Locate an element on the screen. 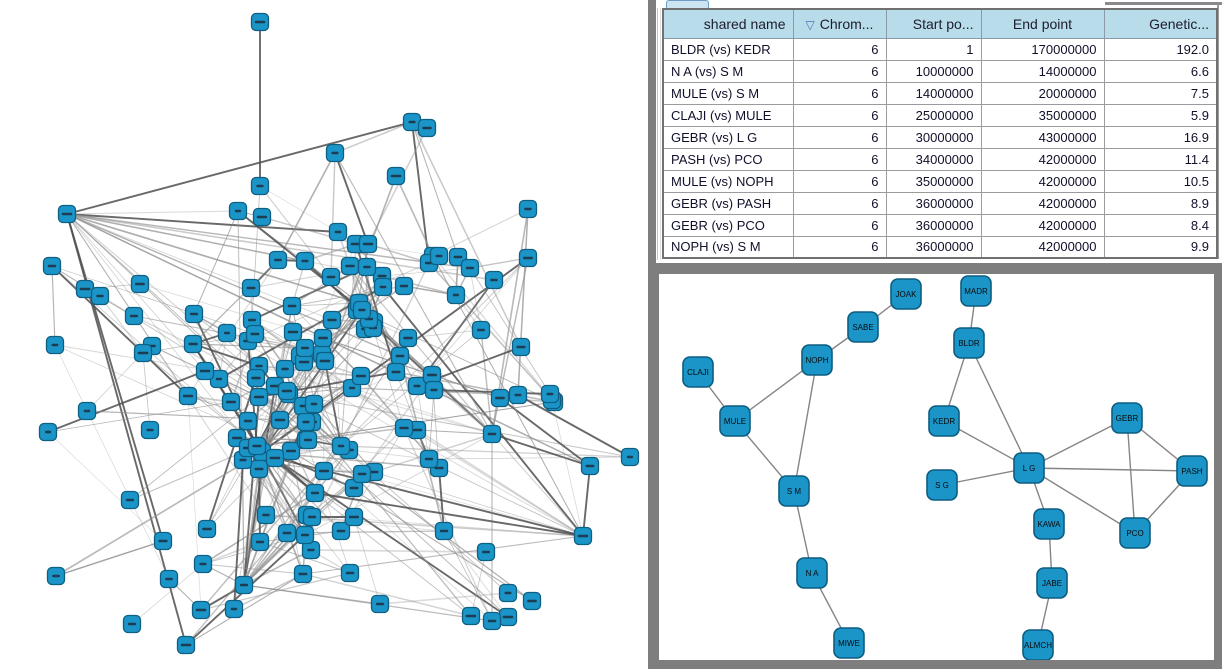 This screenshot has height=669, width=1222. table-cell: 20000000 is located at coordinates (1042, 93).